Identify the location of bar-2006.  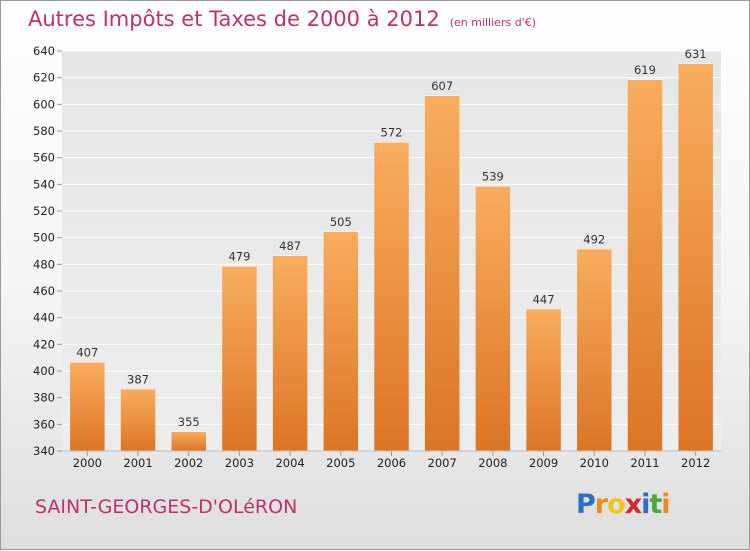
(391, 296).